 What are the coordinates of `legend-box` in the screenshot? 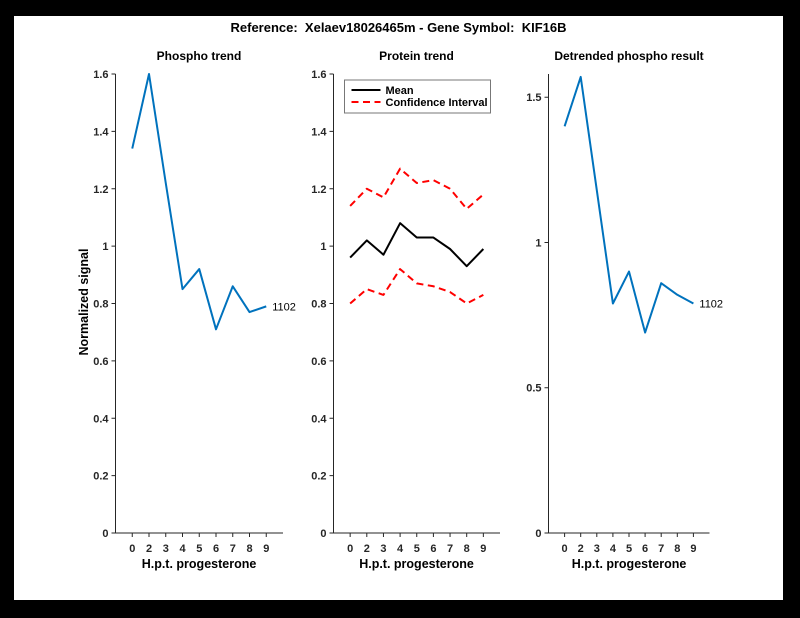 It's located at (417, 96).